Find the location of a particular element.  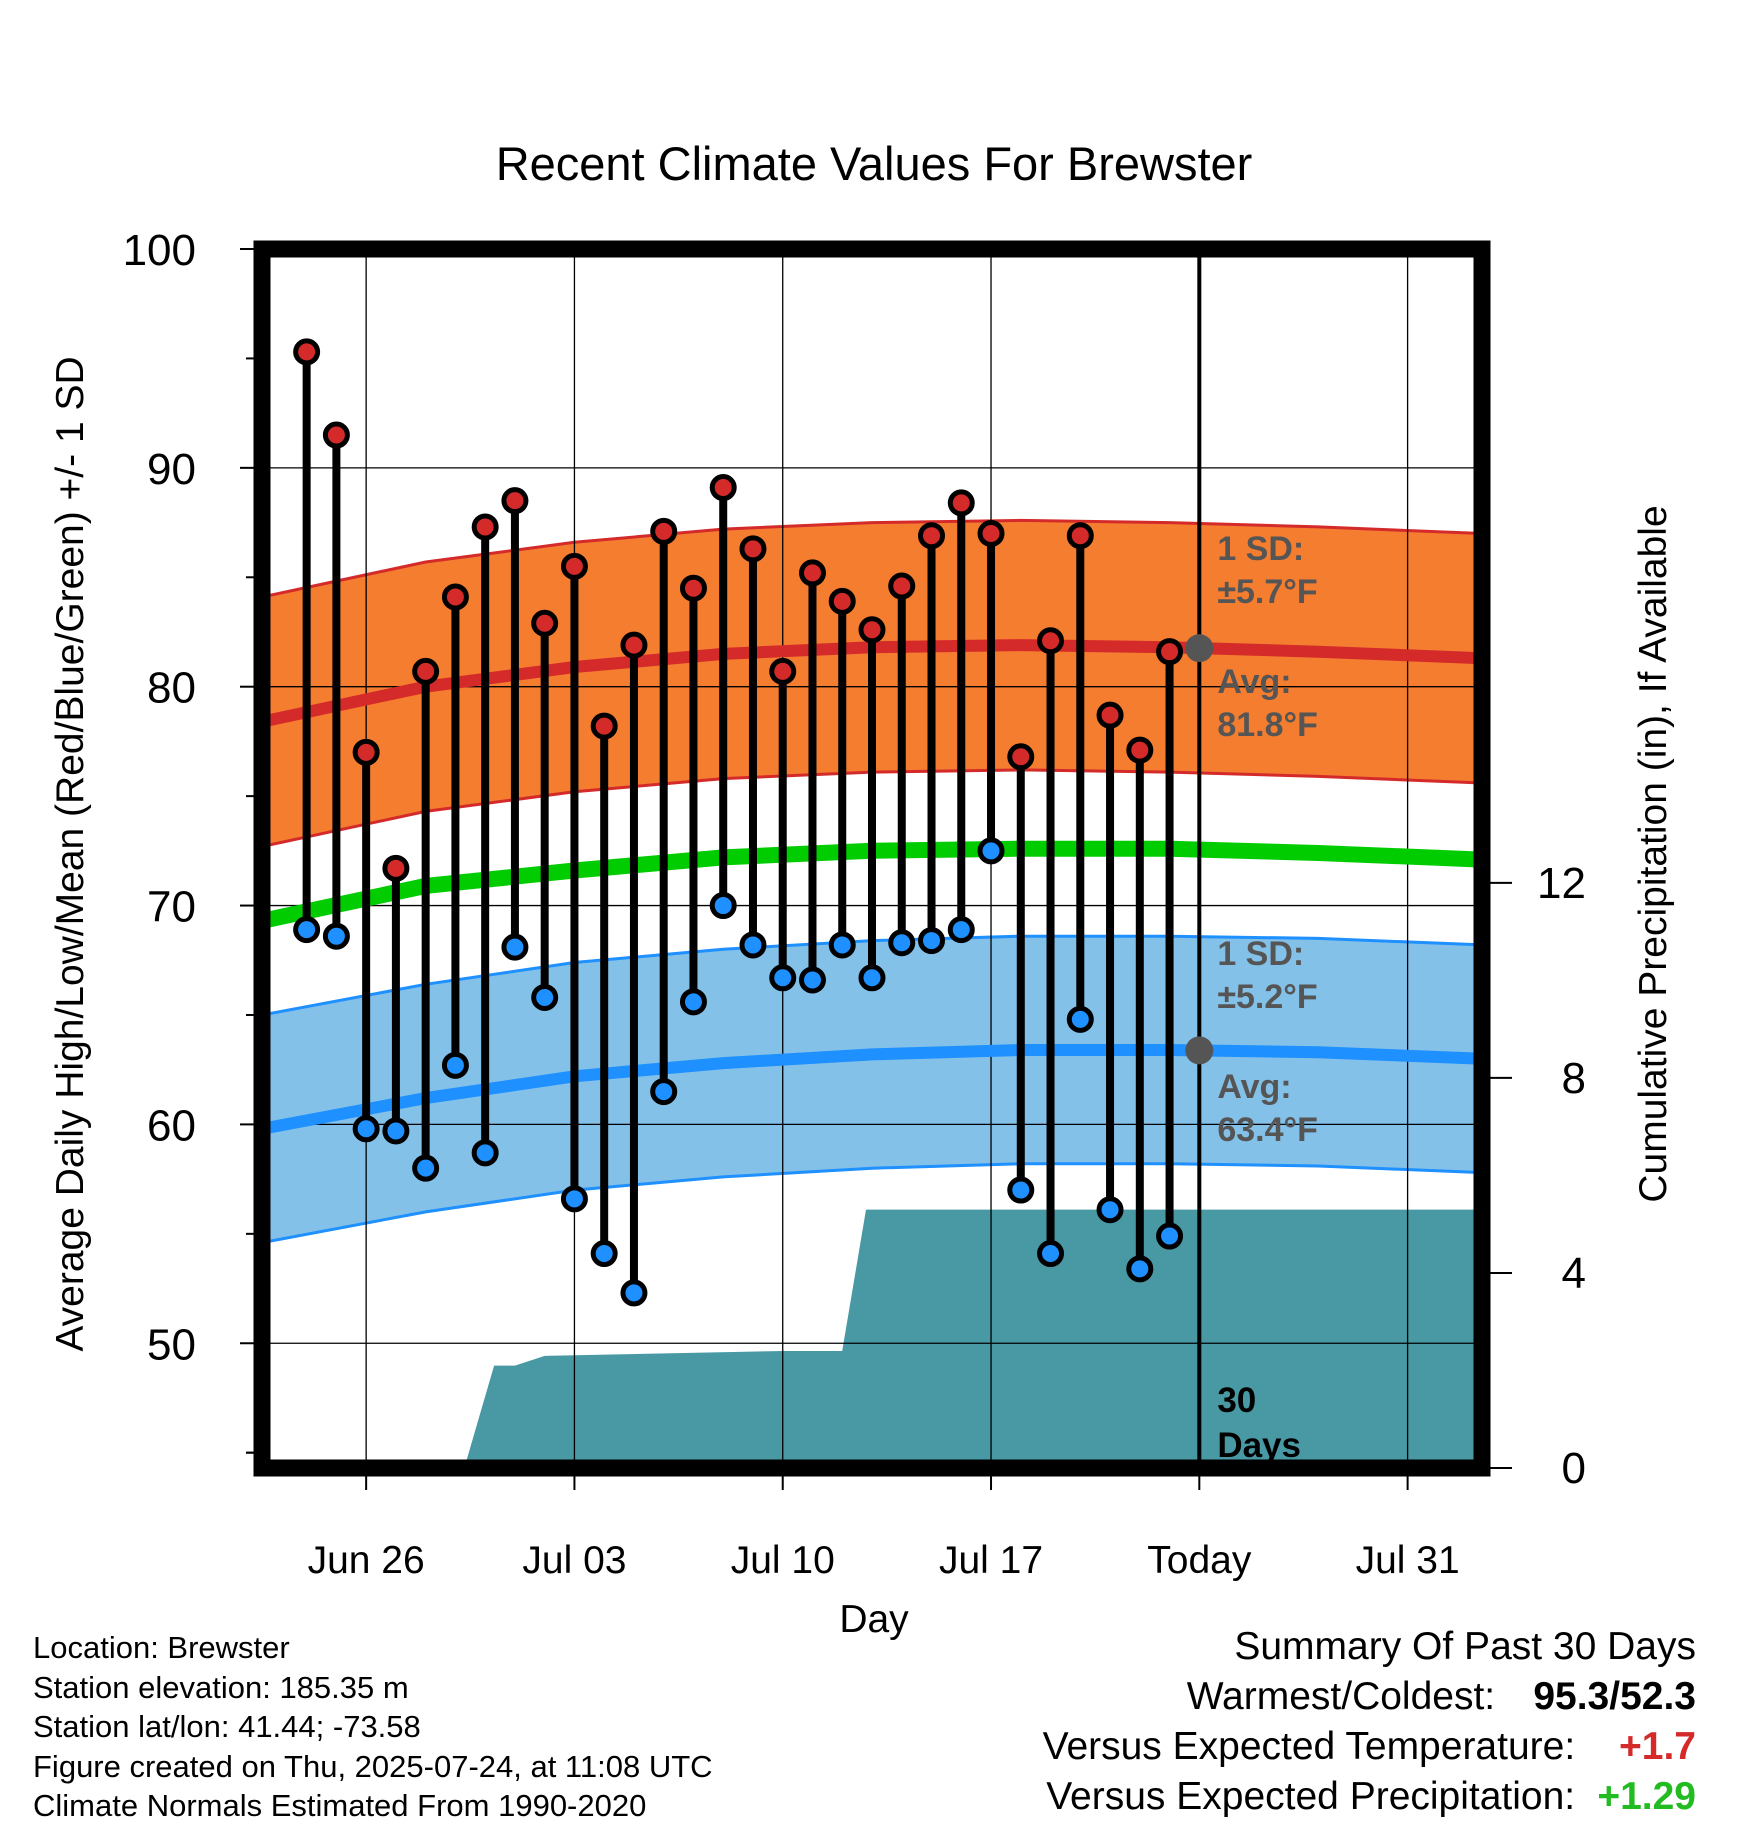

high-avg-label: Avg: is located at coordinates (1254, 682).